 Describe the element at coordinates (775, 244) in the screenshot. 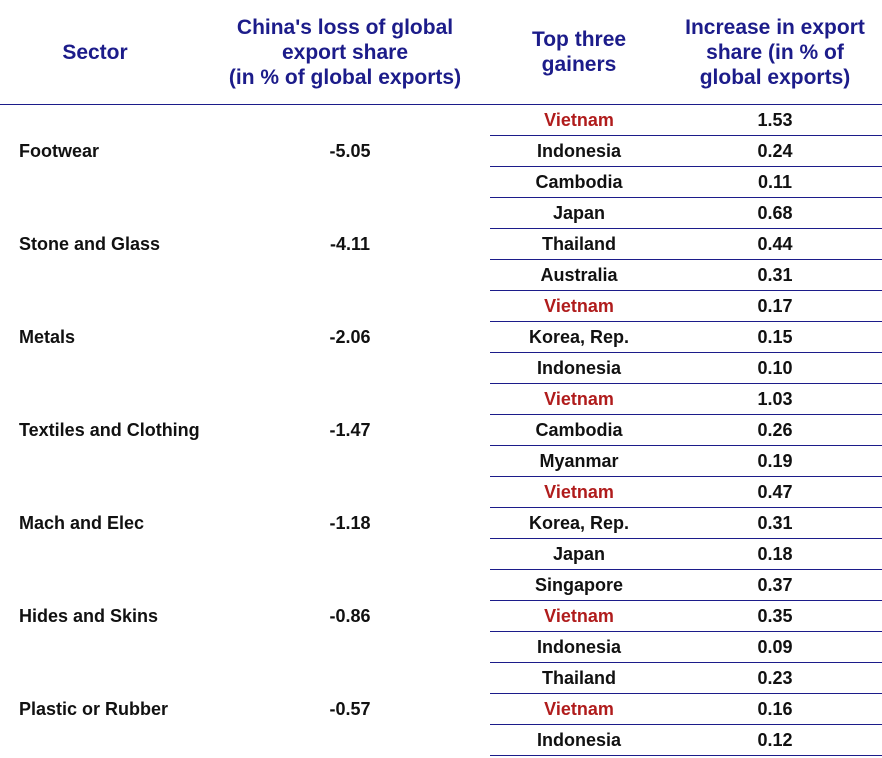

I see `increase-cell: 0.44` at that location.